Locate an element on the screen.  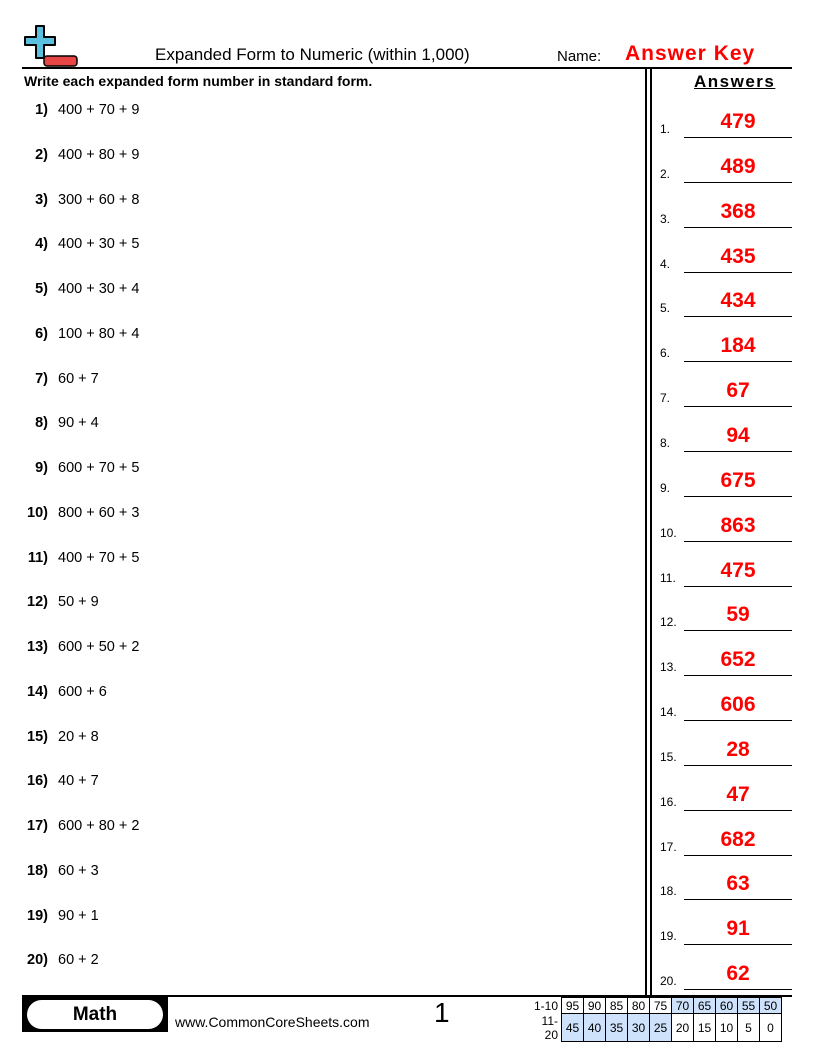
problem-item: 20) 60 + 2 is located at coordinates (59, 960).